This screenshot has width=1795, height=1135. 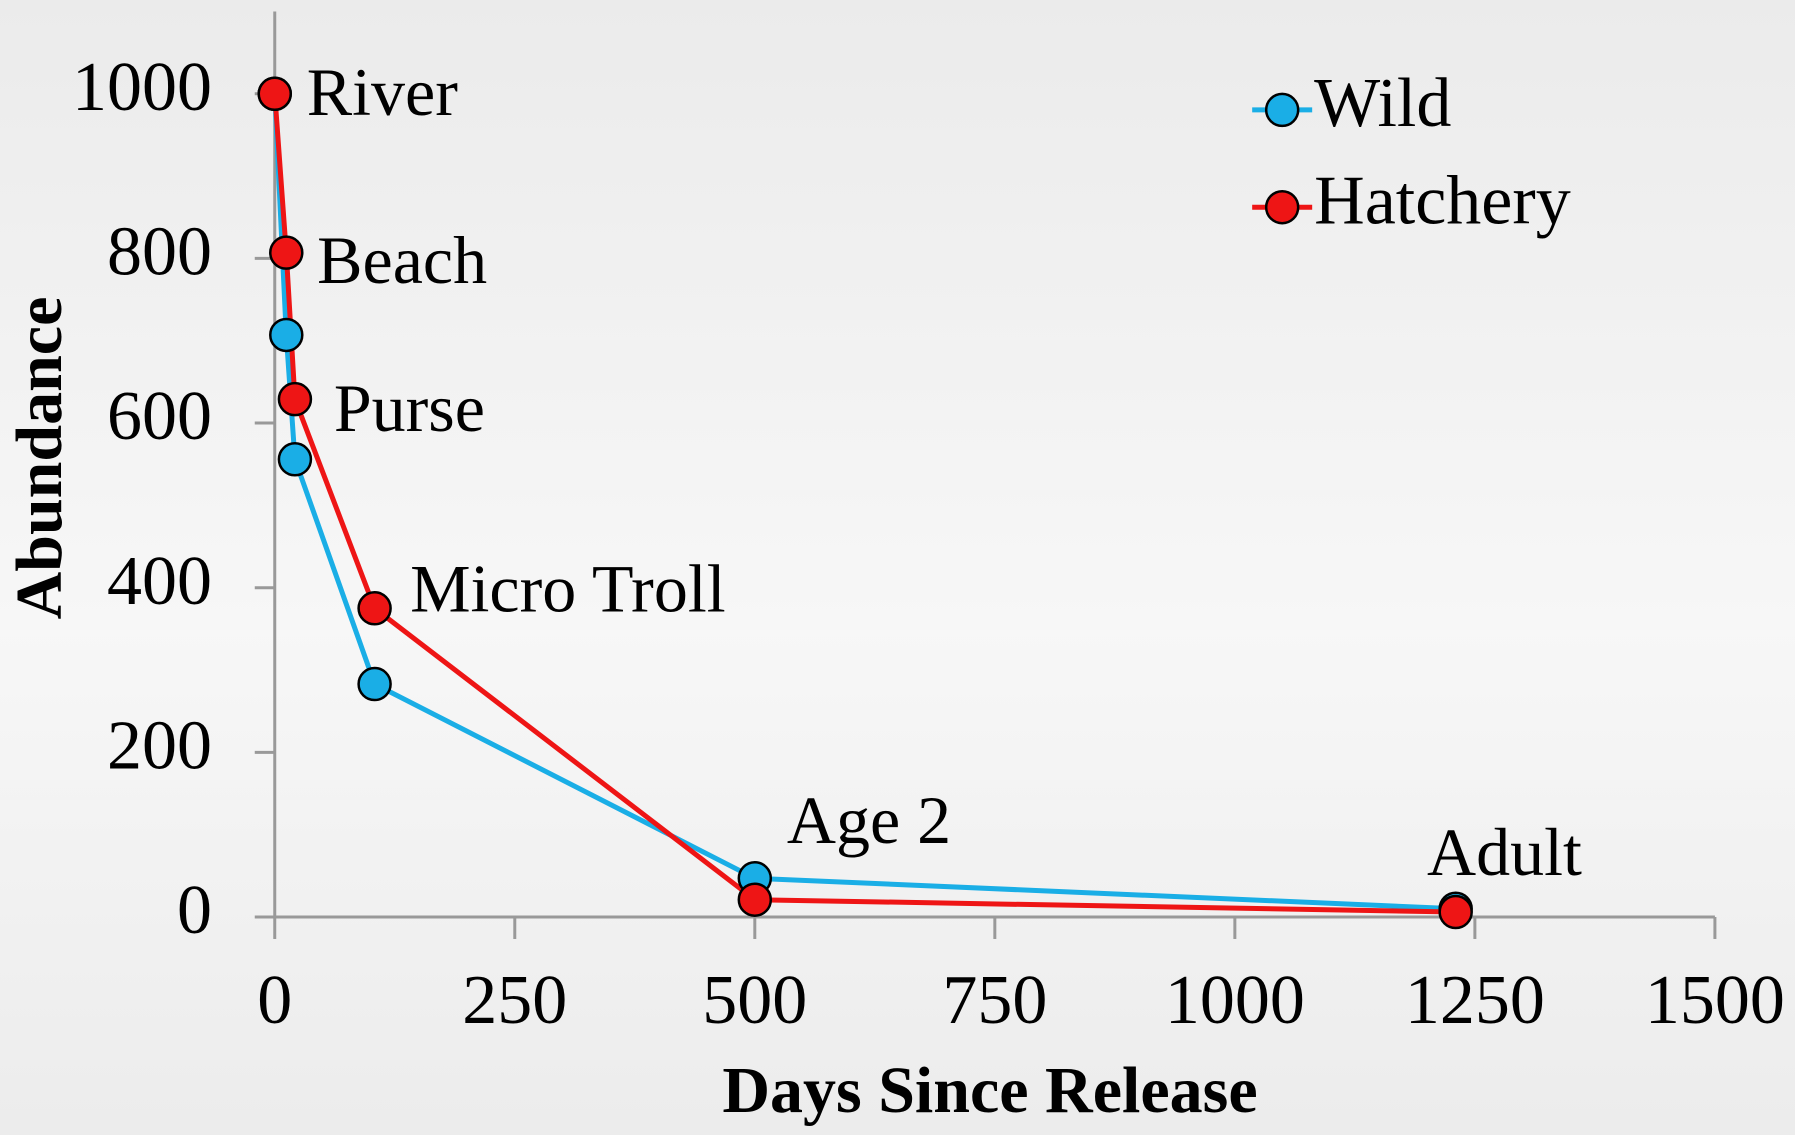 What do you see at coordinates (869, 820) in the screenshot?
I see `point-annotation: Age 2` at bounding box center [869, 820].